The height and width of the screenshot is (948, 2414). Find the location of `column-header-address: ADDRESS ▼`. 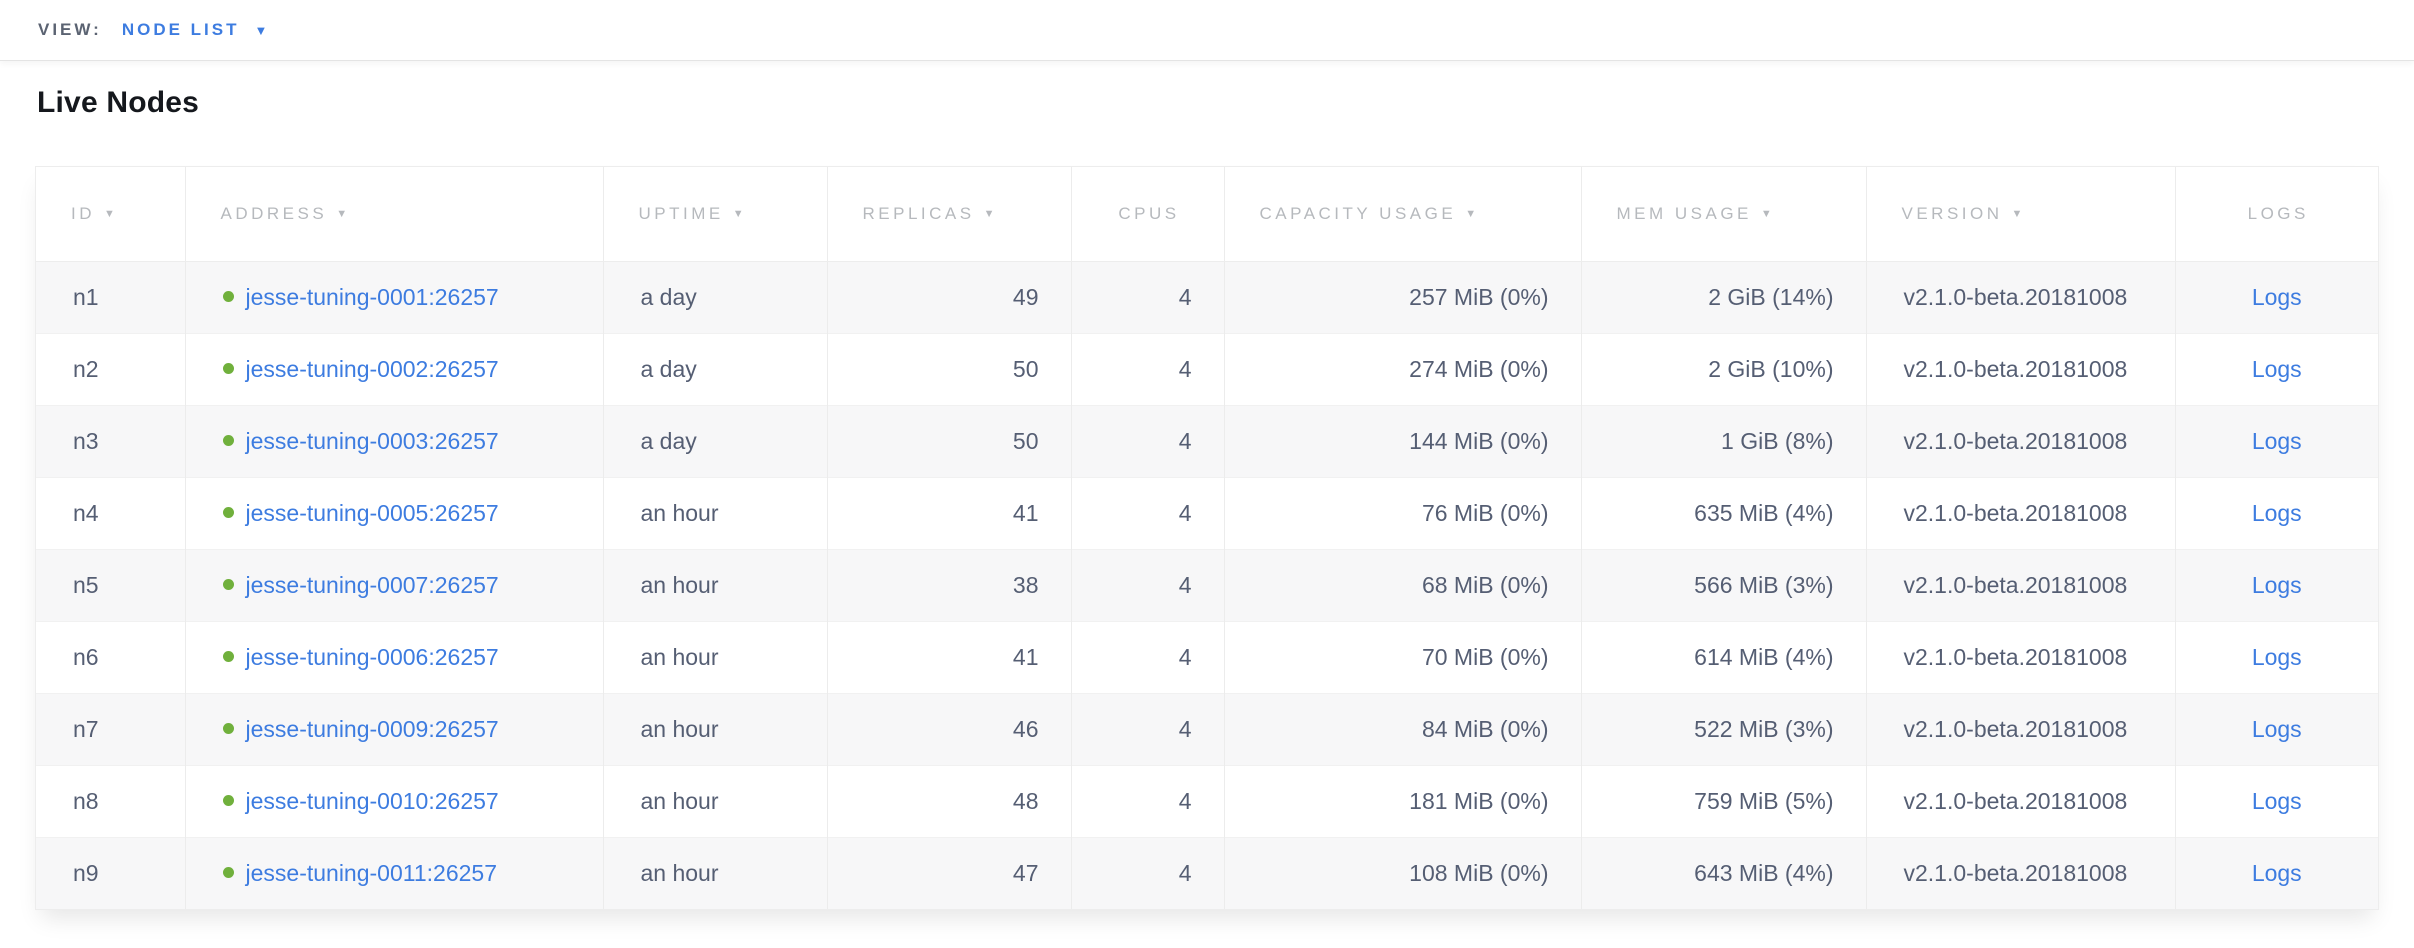

column-header-address: ADDRESS ▼ is located at coordinates (394, 214).